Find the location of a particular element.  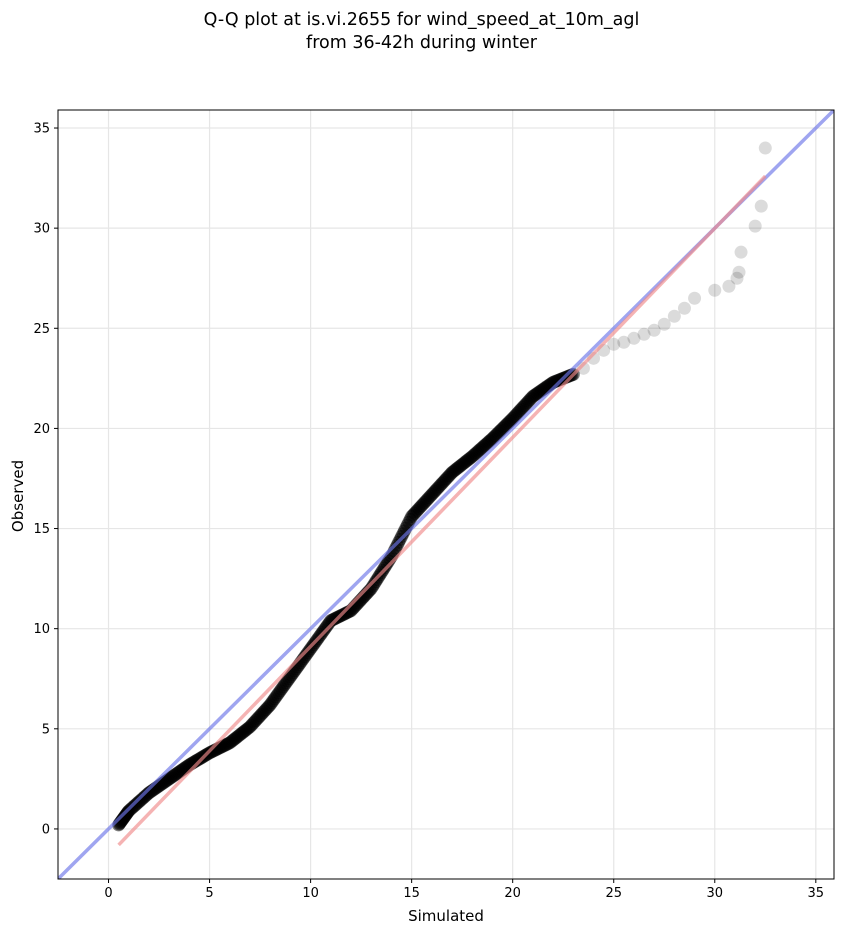

x-axis-ticks: 0 5 10 15 20 25 30 35 is located at coordinates (464, 890).